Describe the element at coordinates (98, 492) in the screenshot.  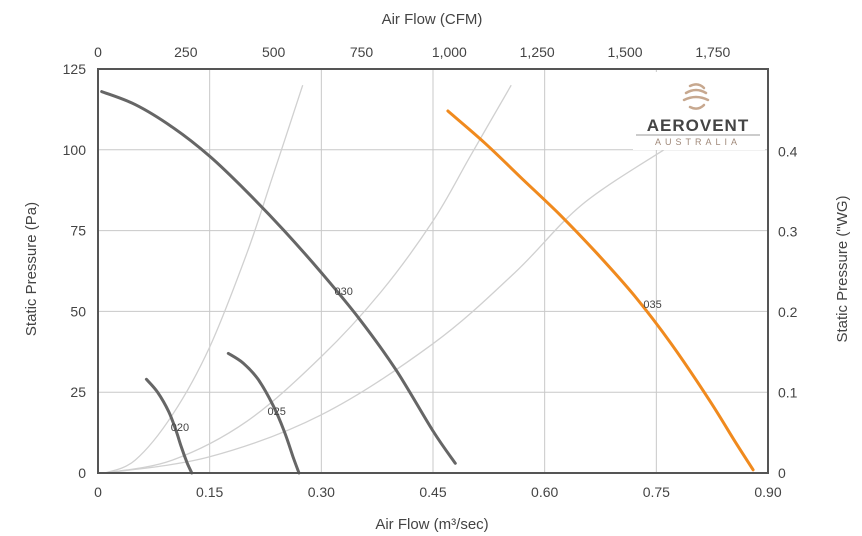
I see `x-tick-label-bottom: 0` at that location.